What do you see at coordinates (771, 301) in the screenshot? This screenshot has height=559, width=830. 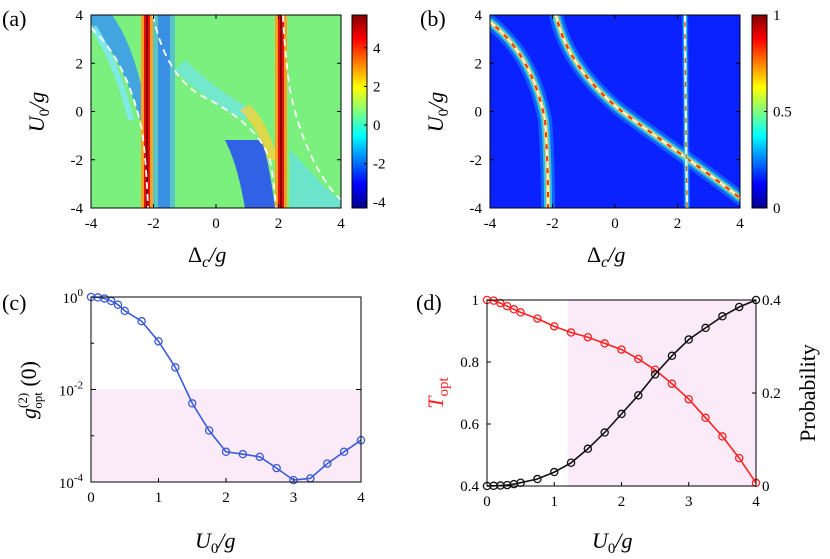 I see `y-right-tick-label: 0.4` at bounding box center [771, 301].